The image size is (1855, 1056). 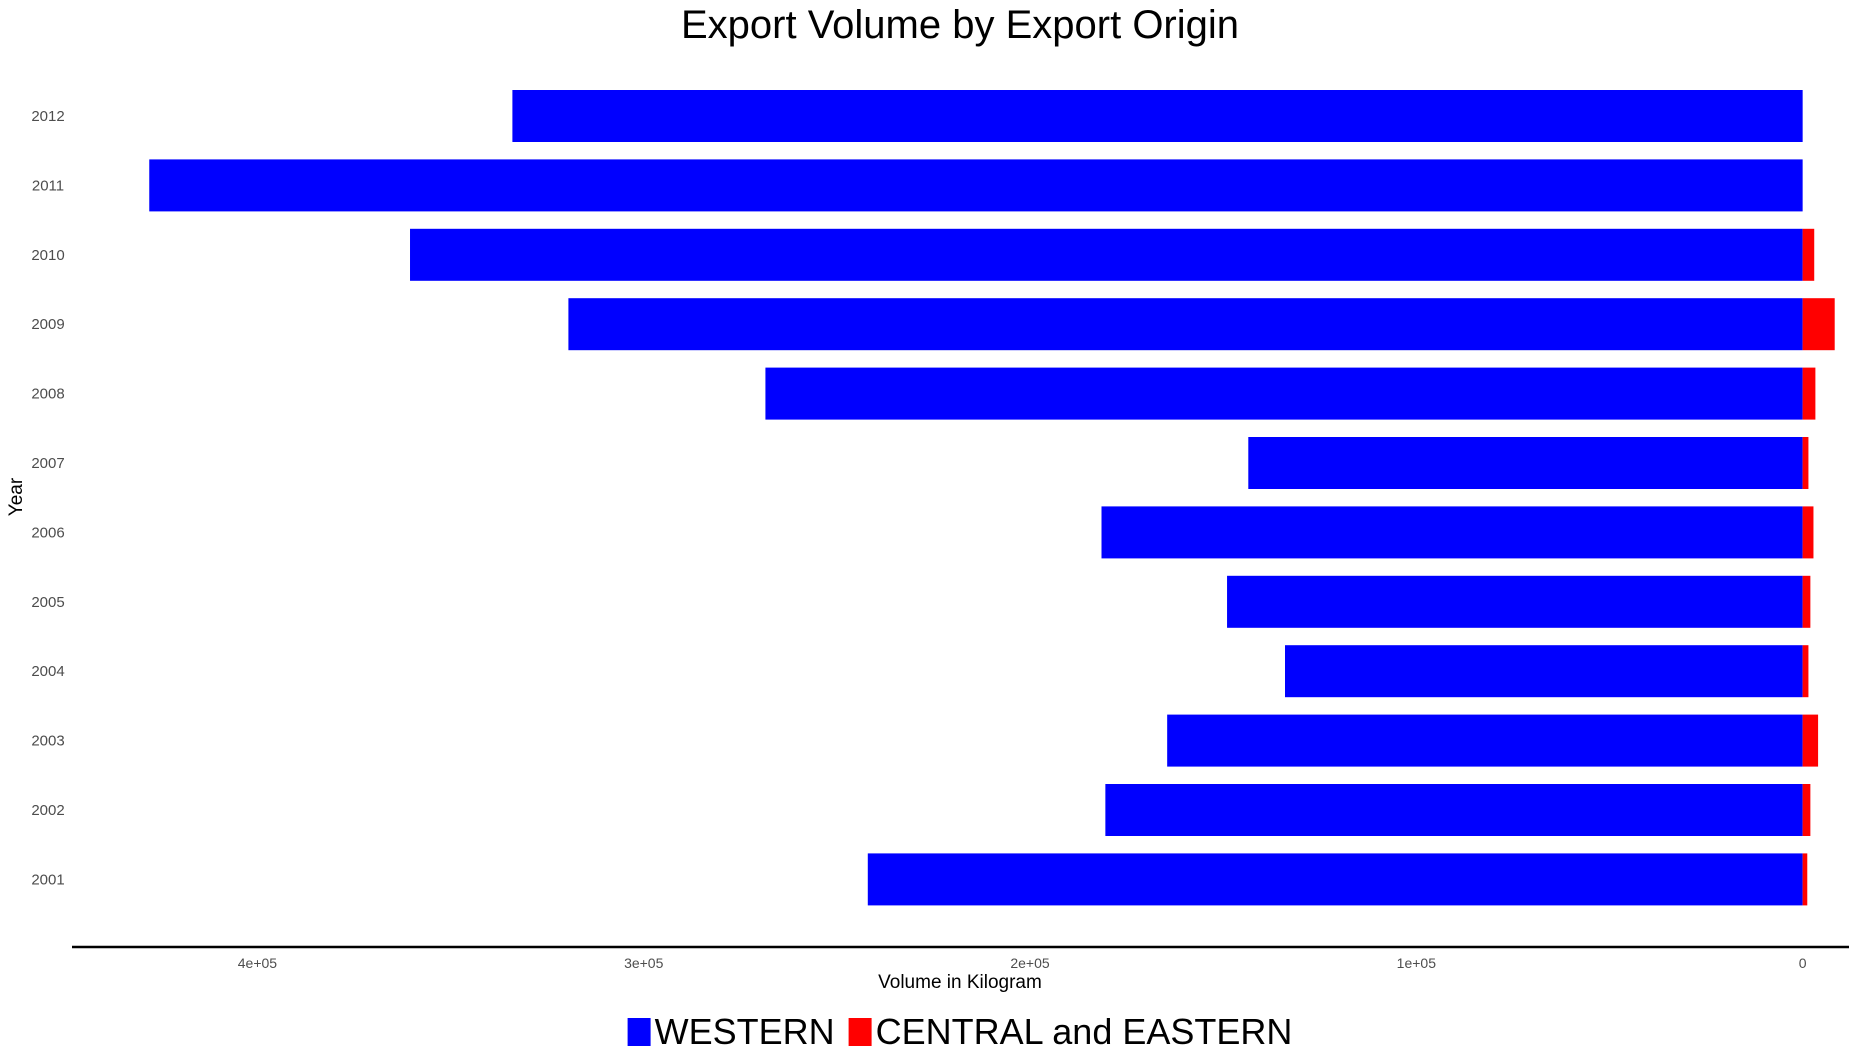 What do you see at coordinates (960, 25) in the screenshot?
I see `chart-title: Export Volume by Export Origin` at bounding box center [960, 25].